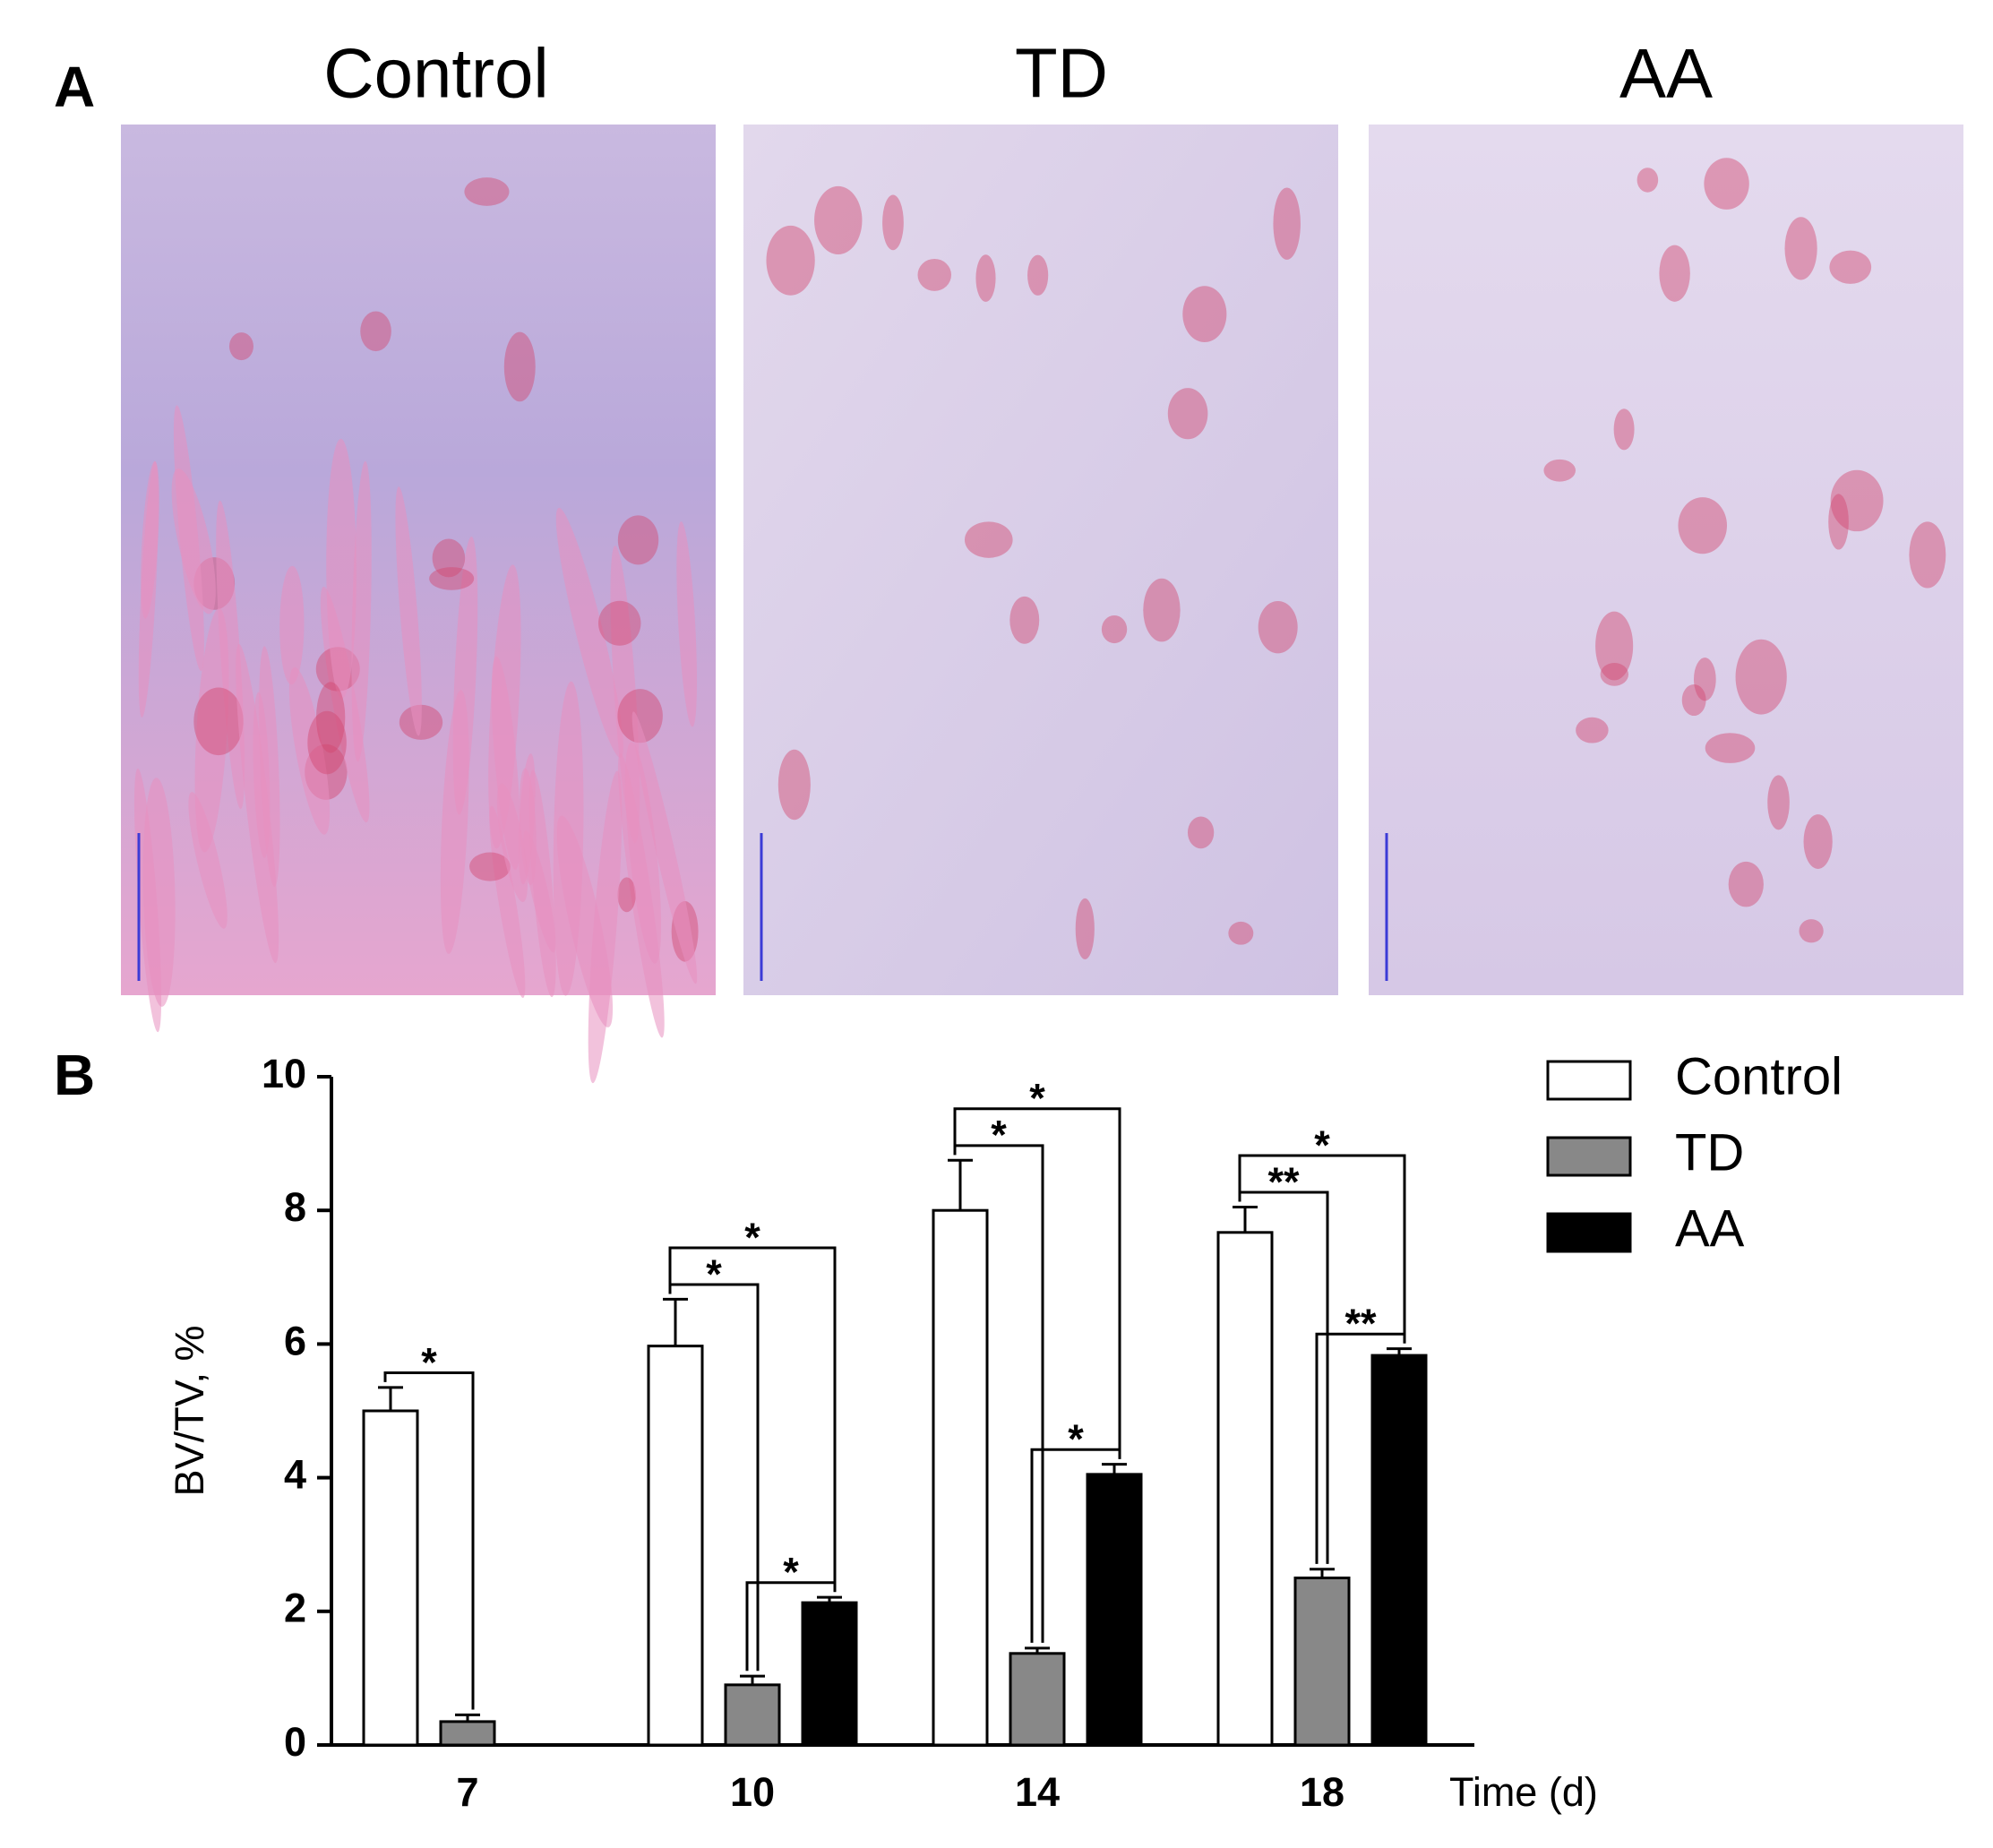 Image resolution: width=1993 pixels, height=1848 pixels. Describe the element at coordinates (295, 1742) in the screenshot. I see `y-tick-label: 0` at that location.